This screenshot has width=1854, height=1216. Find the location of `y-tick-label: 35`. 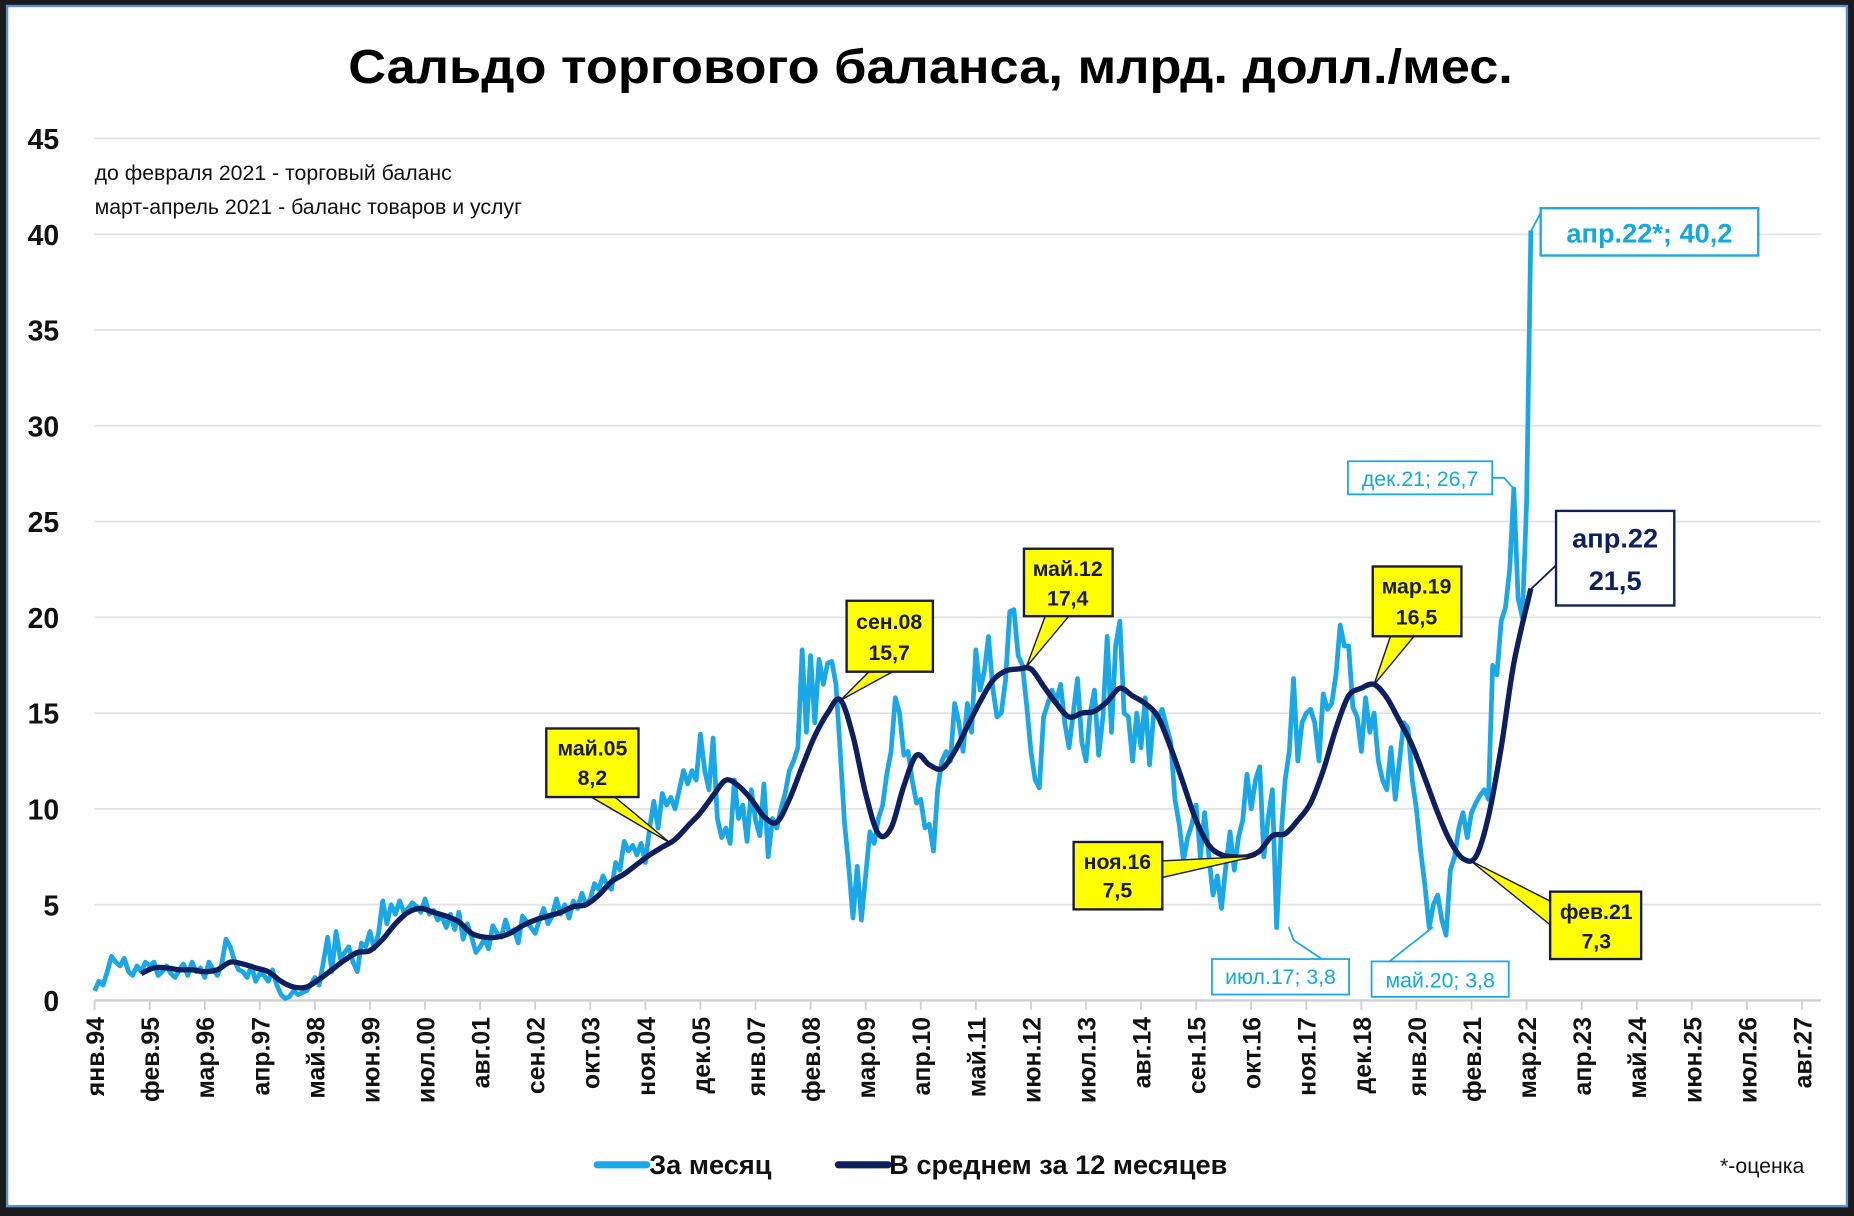

y-tick-label: 35 is located at coordinates (44, 332).